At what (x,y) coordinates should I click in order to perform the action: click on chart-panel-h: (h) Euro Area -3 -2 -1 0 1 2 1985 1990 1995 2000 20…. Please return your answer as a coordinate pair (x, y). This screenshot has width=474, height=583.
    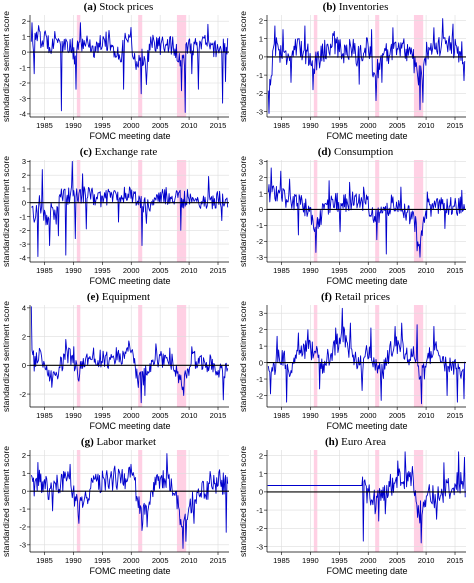
    Looking at the image, I should click on (355, 507).